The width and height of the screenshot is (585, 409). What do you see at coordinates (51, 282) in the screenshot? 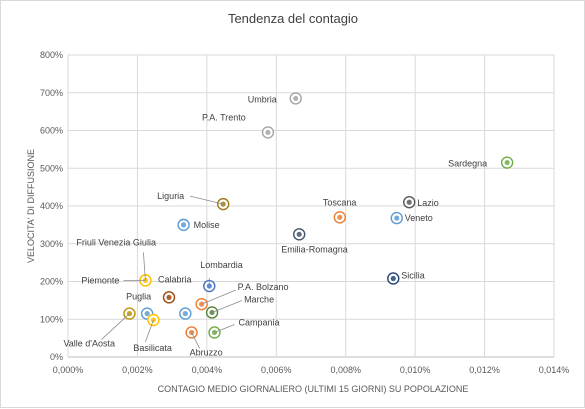
I see `y-tick-label: 200%` at bounding box center [51, 282].